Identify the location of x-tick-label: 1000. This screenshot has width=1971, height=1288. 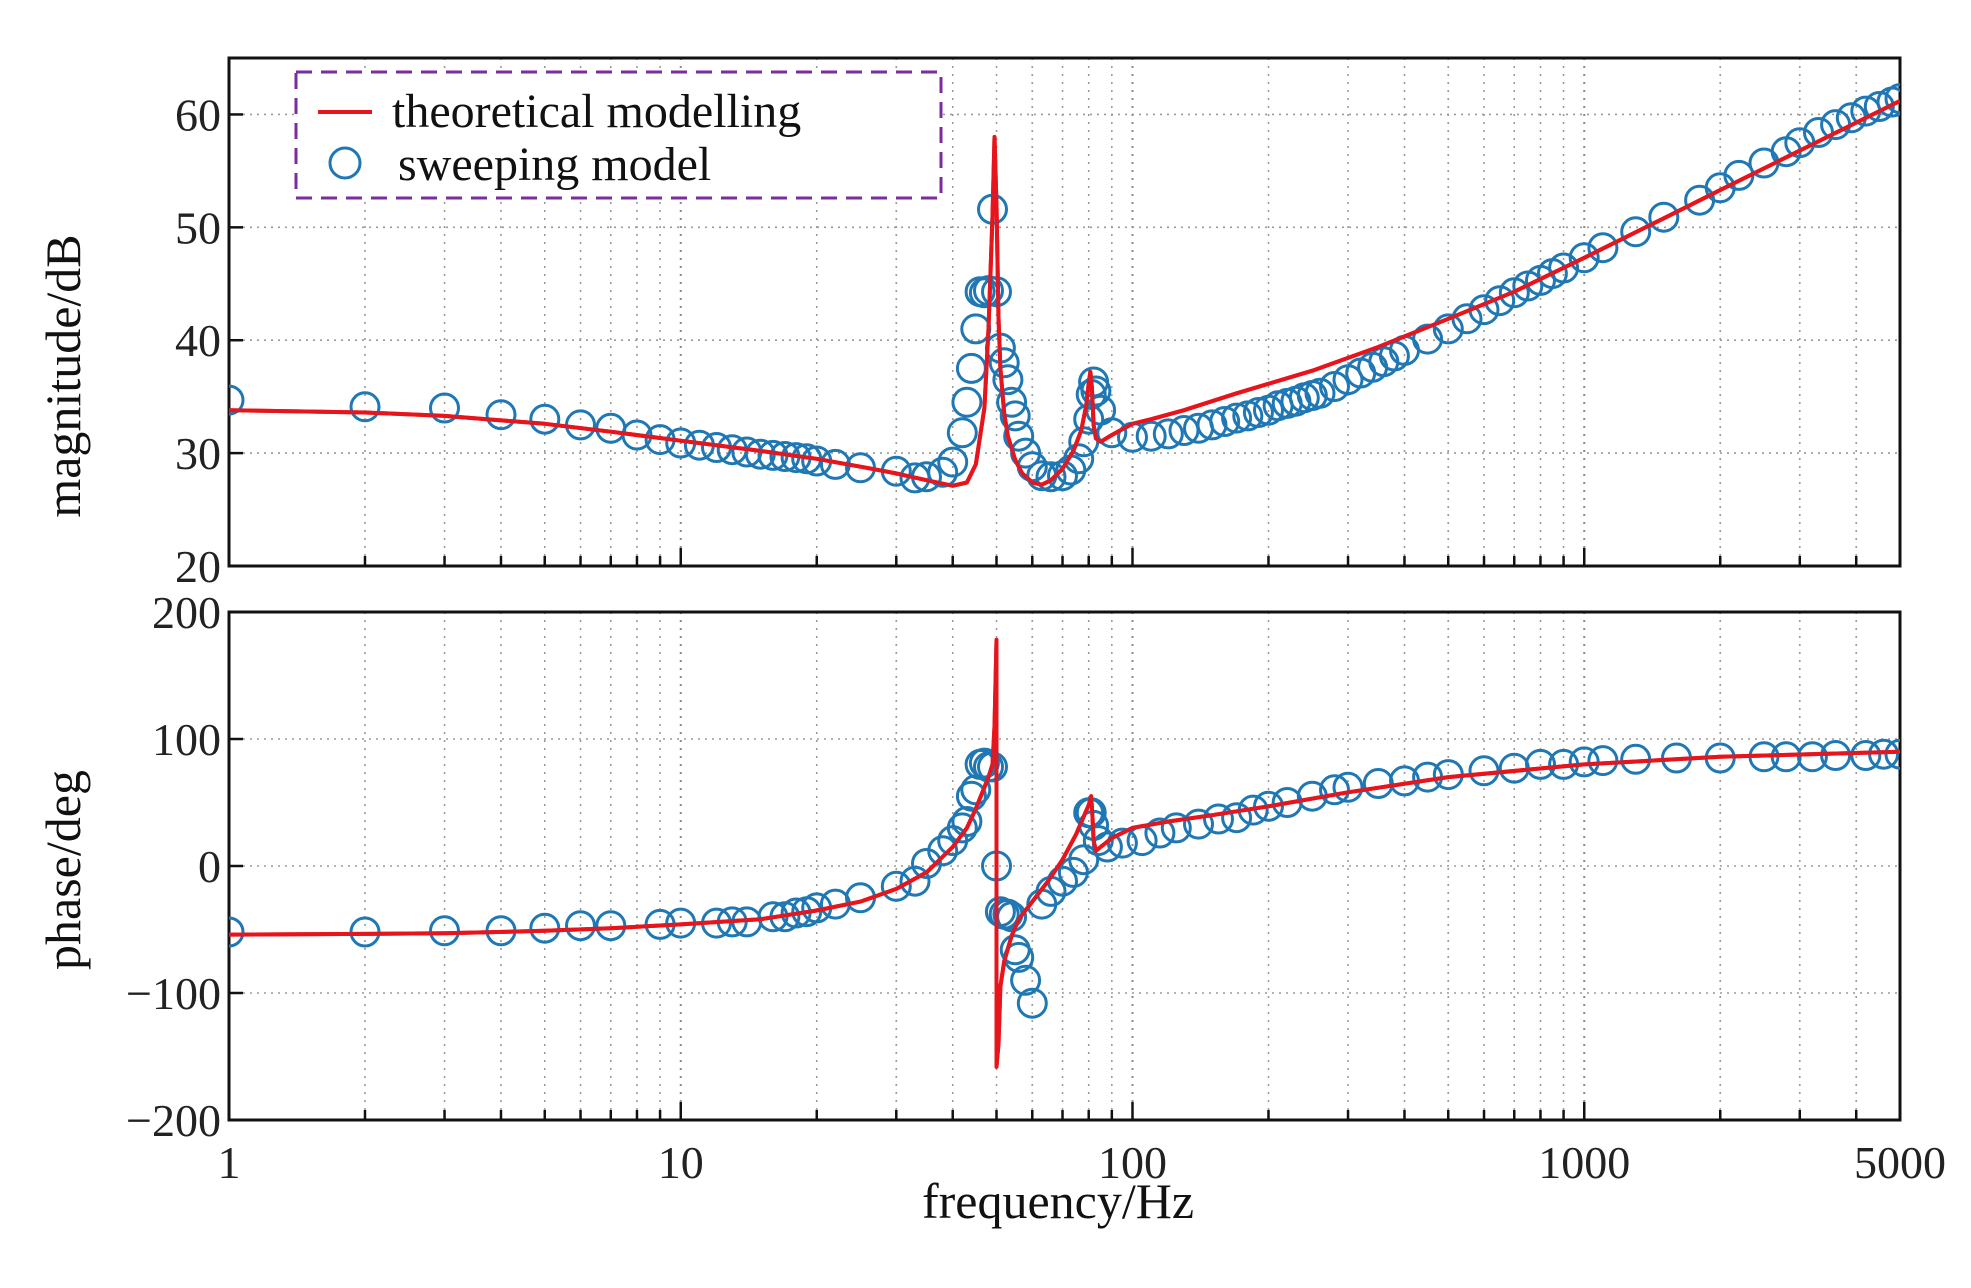
(1584, 1162).